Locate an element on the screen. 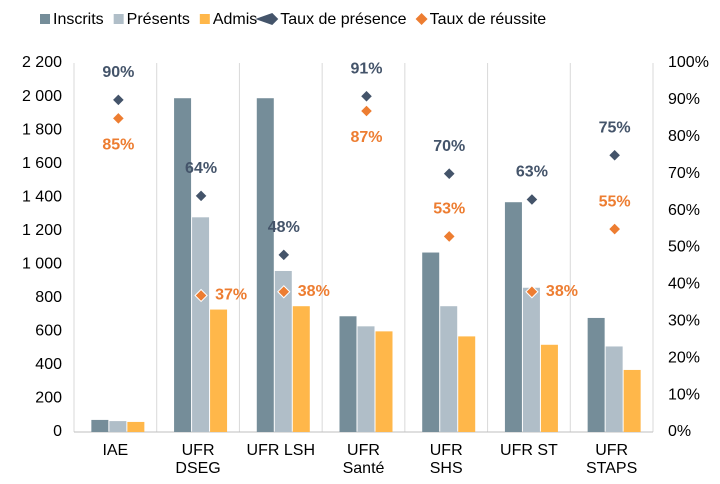 Image resolution: width=720 pixels, height=484 pixels. legend-label: Taux de réussite is located at coordinates (488, 19).